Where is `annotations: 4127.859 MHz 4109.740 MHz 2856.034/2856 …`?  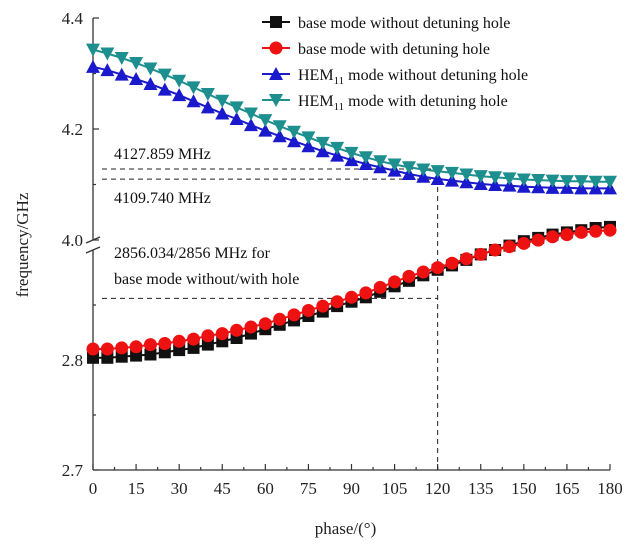 annotations: 4127.859 MHz 4109.740 MHz 2856.034/2856 … is located at coordinates (206, 217).